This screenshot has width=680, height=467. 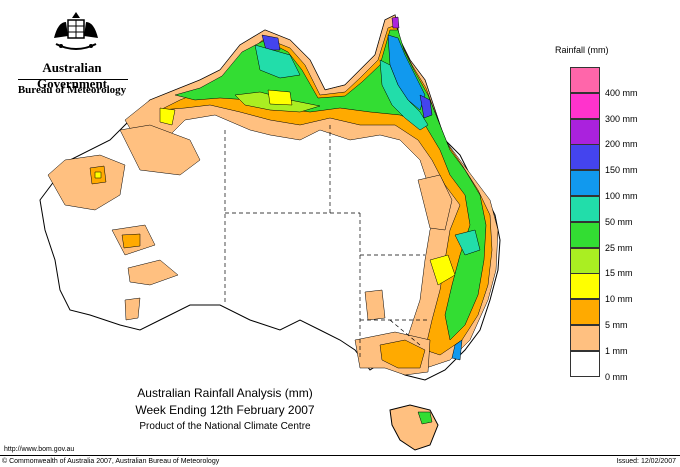 I want to click on southwest-5mm, so click(x=132, y=309).